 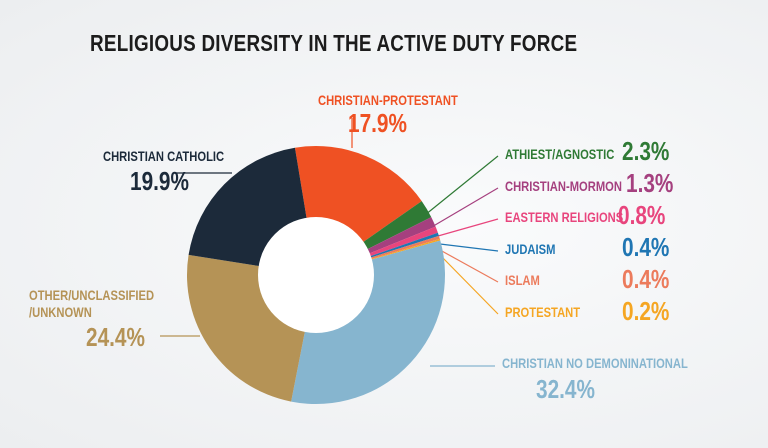 I want to click on slice-value: 24.4%, so click(x=115, y=337).